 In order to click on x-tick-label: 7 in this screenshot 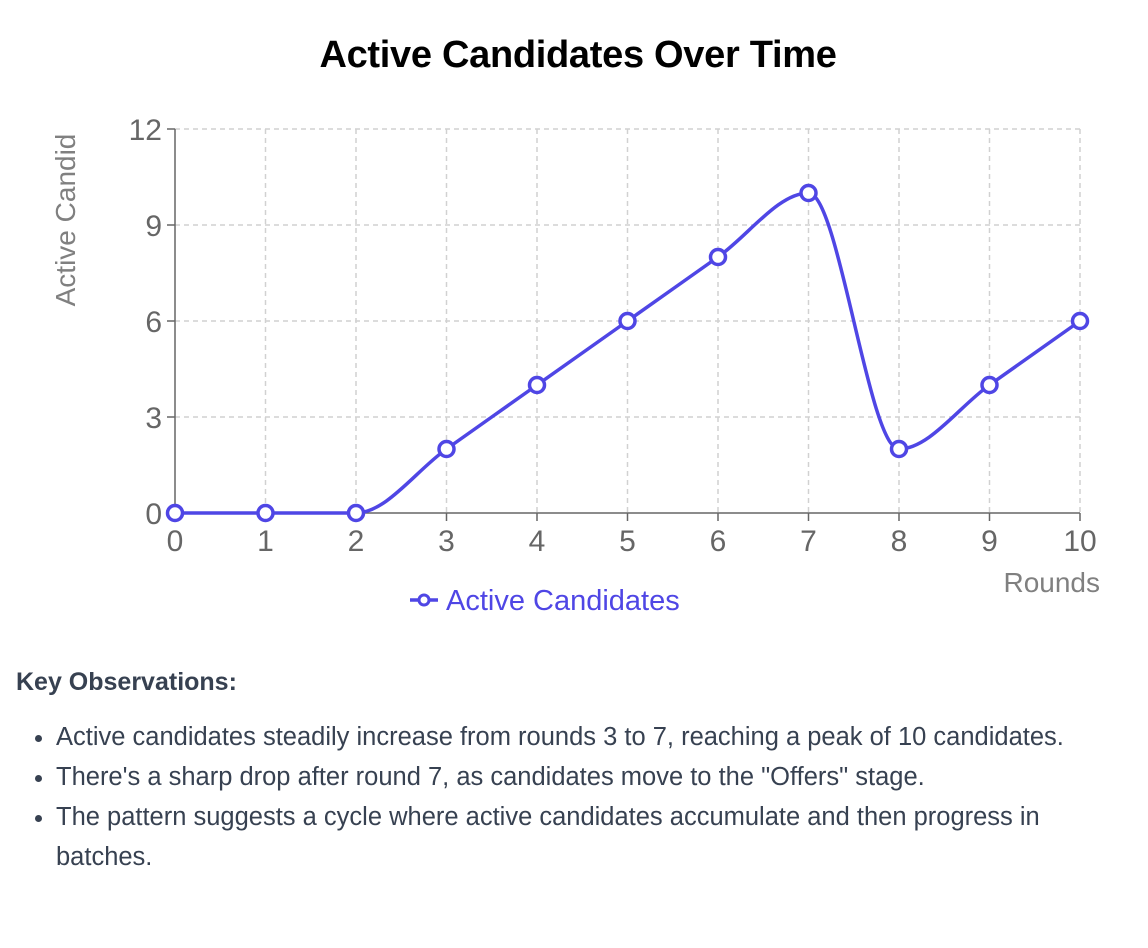, I will do `click(808, 541)`.